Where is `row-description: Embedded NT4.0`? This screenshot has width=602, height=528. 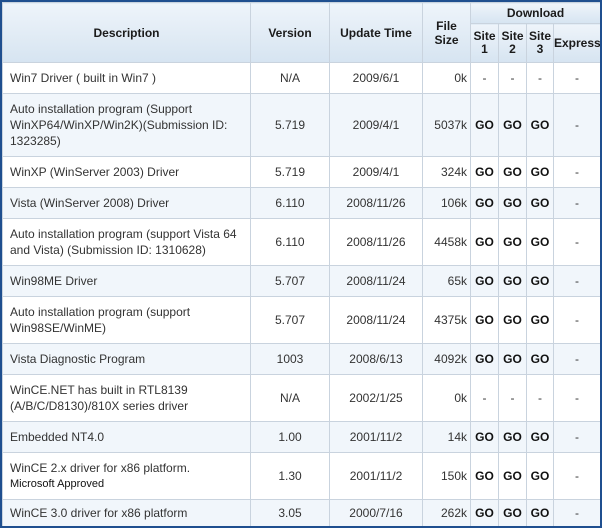
row-description: Embedded NT4.0 is located at coordinates (57, 437).